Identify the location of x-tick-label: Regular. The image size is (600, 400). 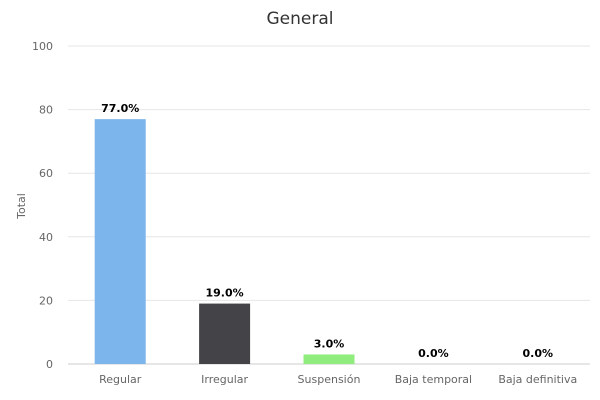
(120, 379).